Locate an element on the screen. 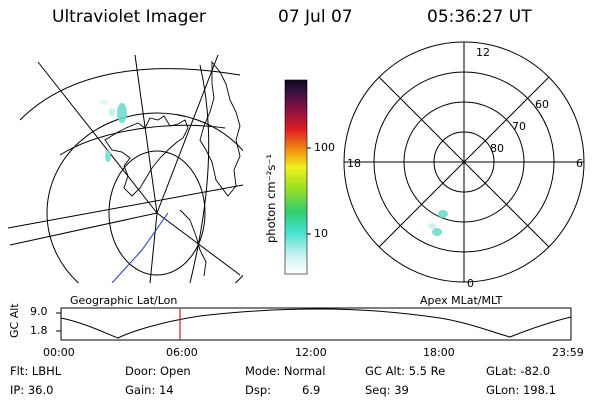 Image resolution: width=600 pixels, height=400 pixels. orbit-xtick-1800: 18:00 is located at coordinates (439, 352).